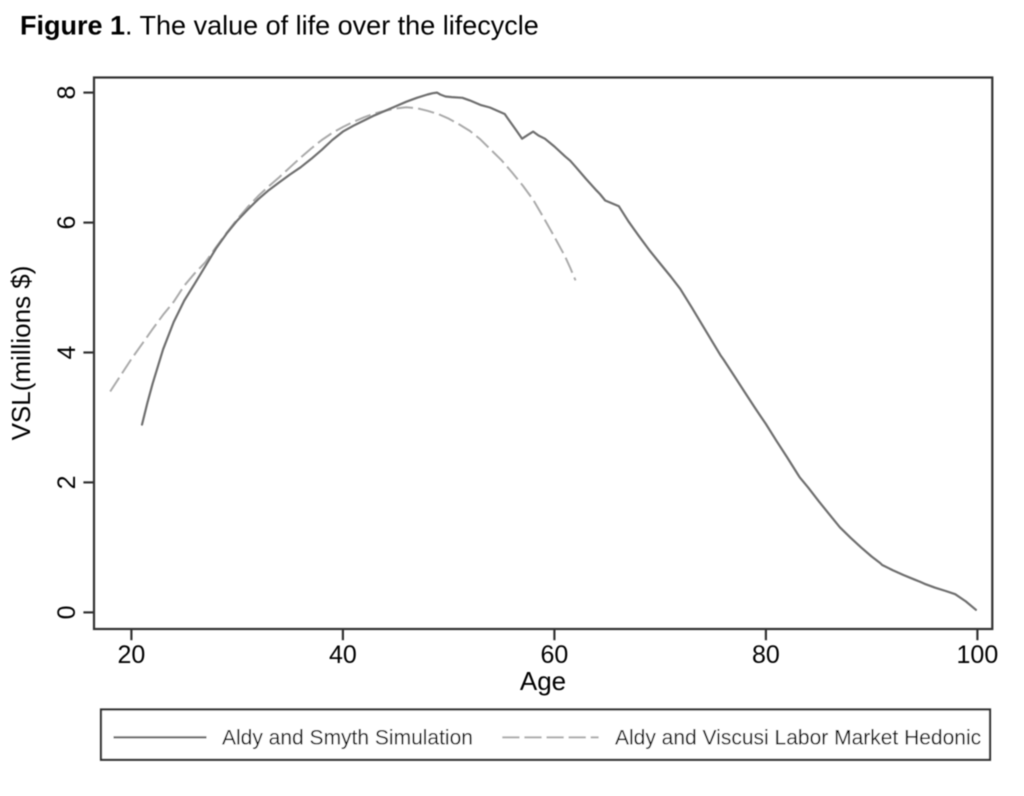 The width and height of the screenshot is (1024, 796). What do you see at coordinates (21, 353) in the screenshot?
I see `svg-text: VSL(millions $)` at bounding box center [21, 353].